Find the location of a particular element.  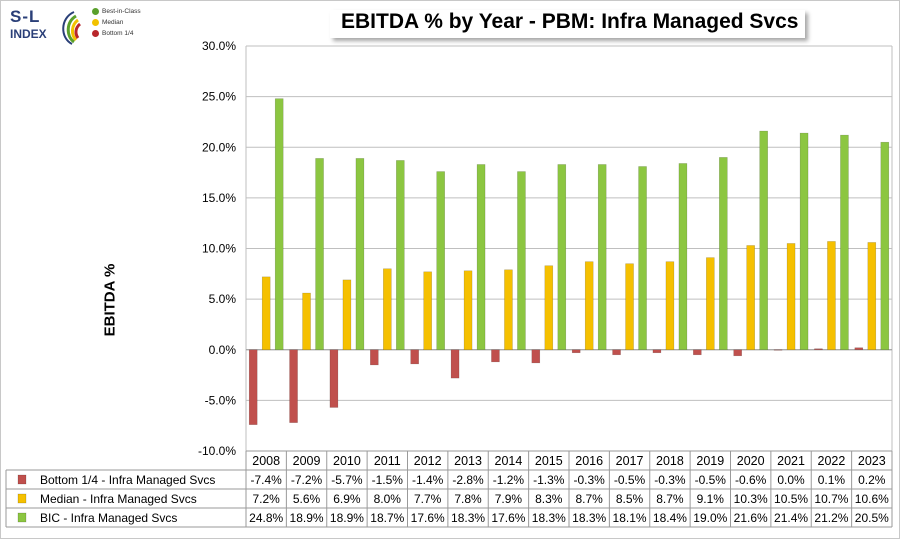

data-label: -0.3% is located at coordinates (670, 480).